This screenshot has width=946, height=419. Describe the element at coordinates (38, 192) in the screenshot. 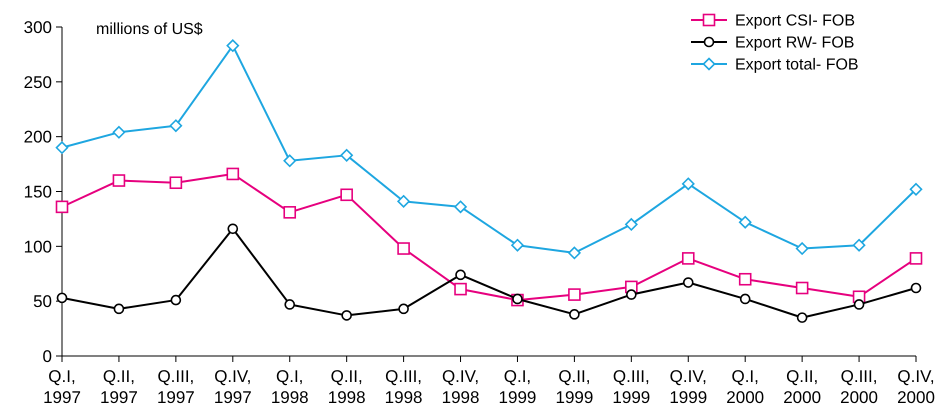

I see `y-tick-label: 150` at that location.